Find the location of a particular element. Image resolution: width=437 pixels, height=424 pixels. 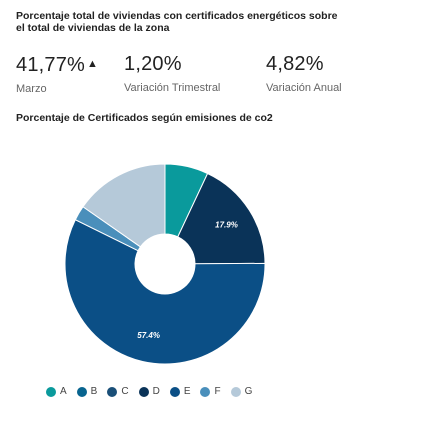

legend-label: C is located at coordinates (125, 391).